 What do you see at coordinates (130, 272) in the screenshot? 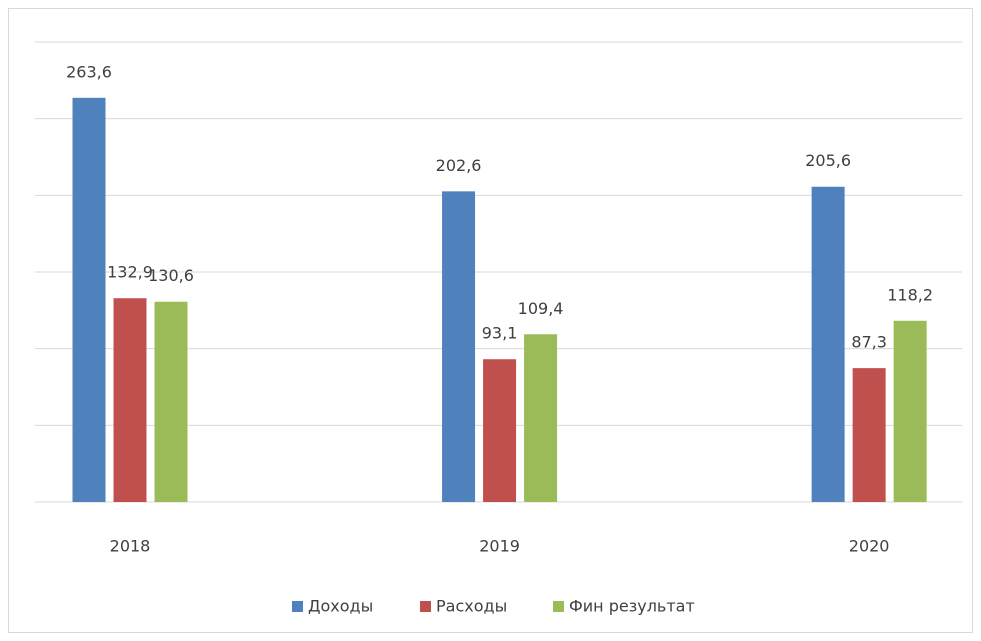
I see `data-label: 132,9` at bounding box center [130, 272].